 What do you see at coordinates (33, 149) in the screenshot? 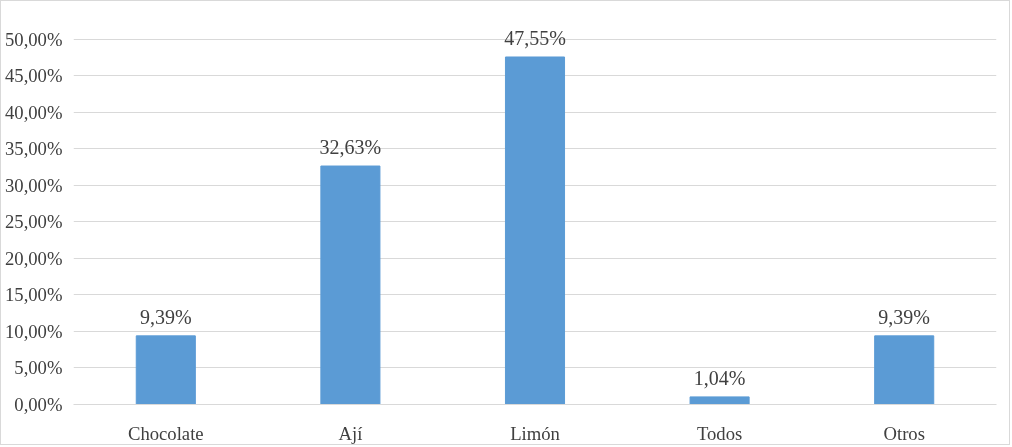
I see `y-tick-label: 35,00%` at bounding box center [33, 149].